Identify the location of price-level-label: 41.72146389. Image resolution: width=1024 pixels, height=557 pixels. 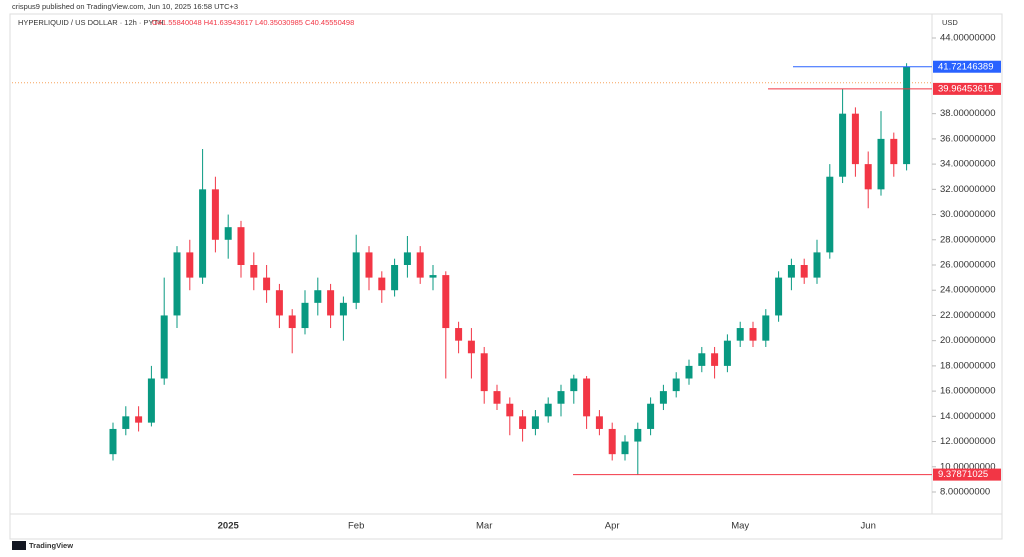
(965, 66).